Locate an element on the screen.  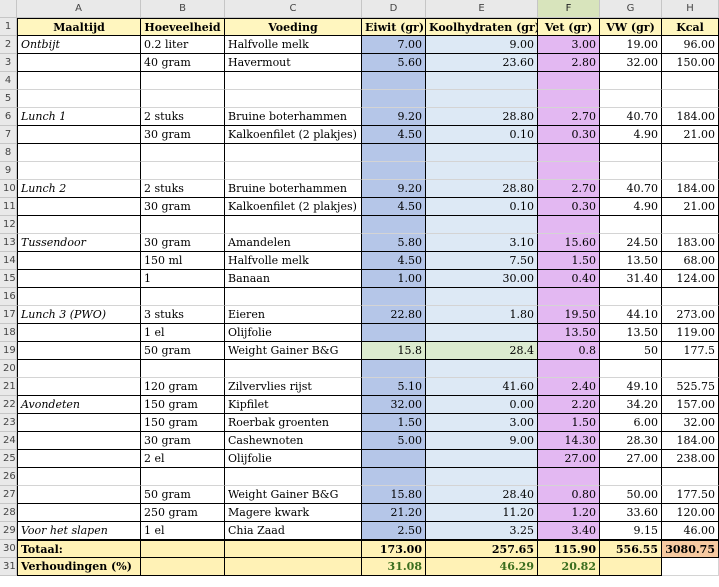
cell-a: Ontbijt is located at coordinates (79, 45).